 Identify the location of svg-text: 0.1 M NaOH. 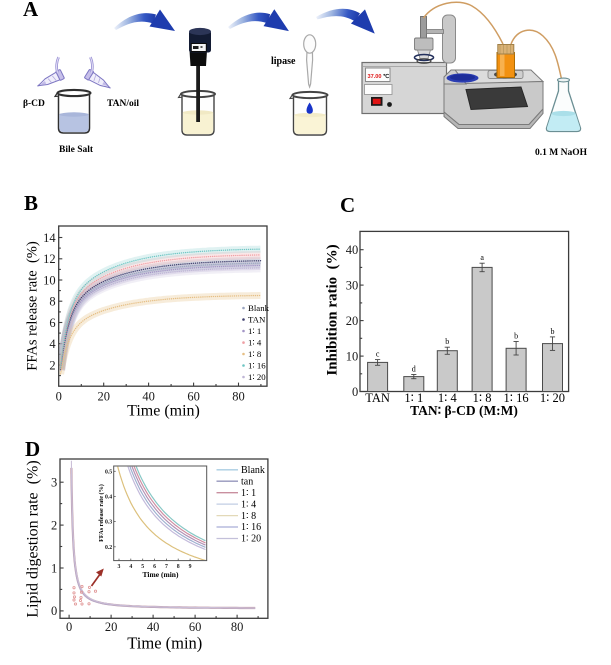
(561, 153).